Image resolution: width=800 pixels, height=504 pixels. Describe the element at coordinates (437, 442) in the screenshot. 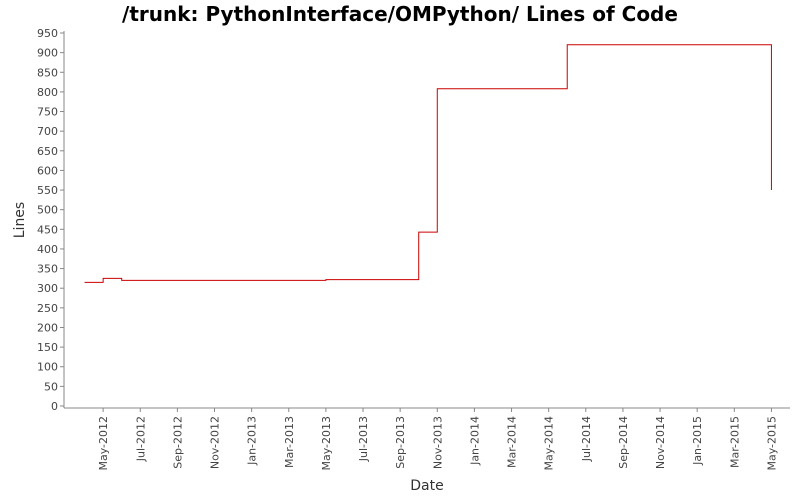

I see `x-tick-label: Nov-2013` at that location.